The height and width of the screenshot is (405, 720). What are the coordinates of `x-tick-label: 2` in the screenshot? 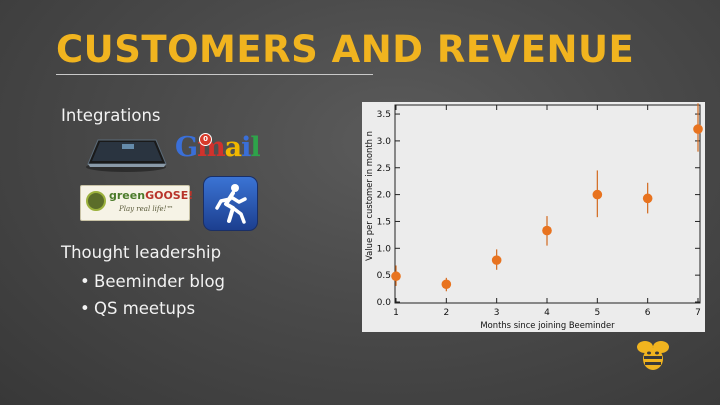 It's located at (446, 313).